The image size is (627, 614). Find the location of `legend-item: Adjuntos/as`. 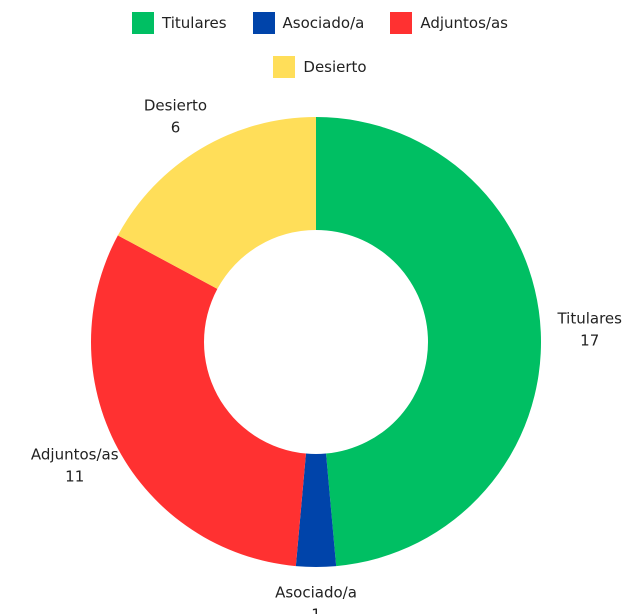

legend-item: Adjuntos/as is located at coordinates (449, 23).